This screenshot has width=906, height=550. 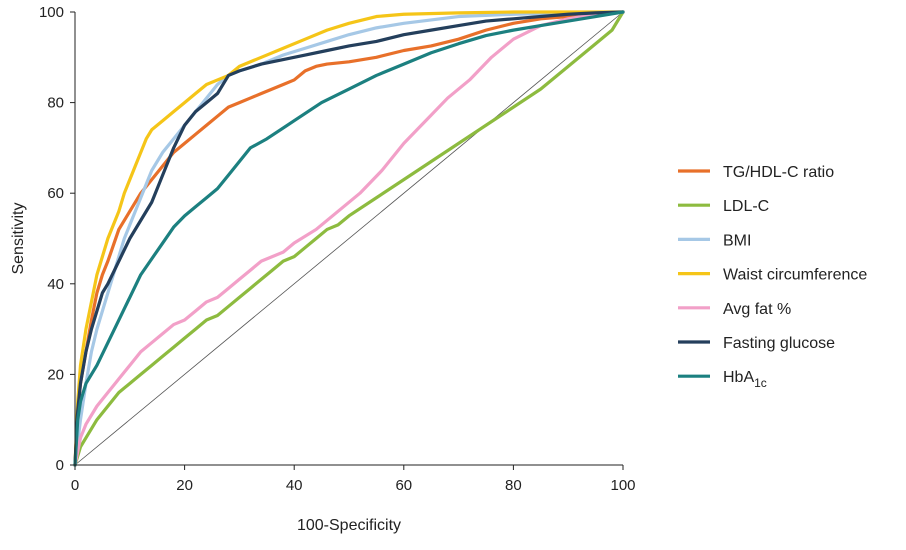 I want to click on legend-label-2: BMI, so click(x=737, y=240).